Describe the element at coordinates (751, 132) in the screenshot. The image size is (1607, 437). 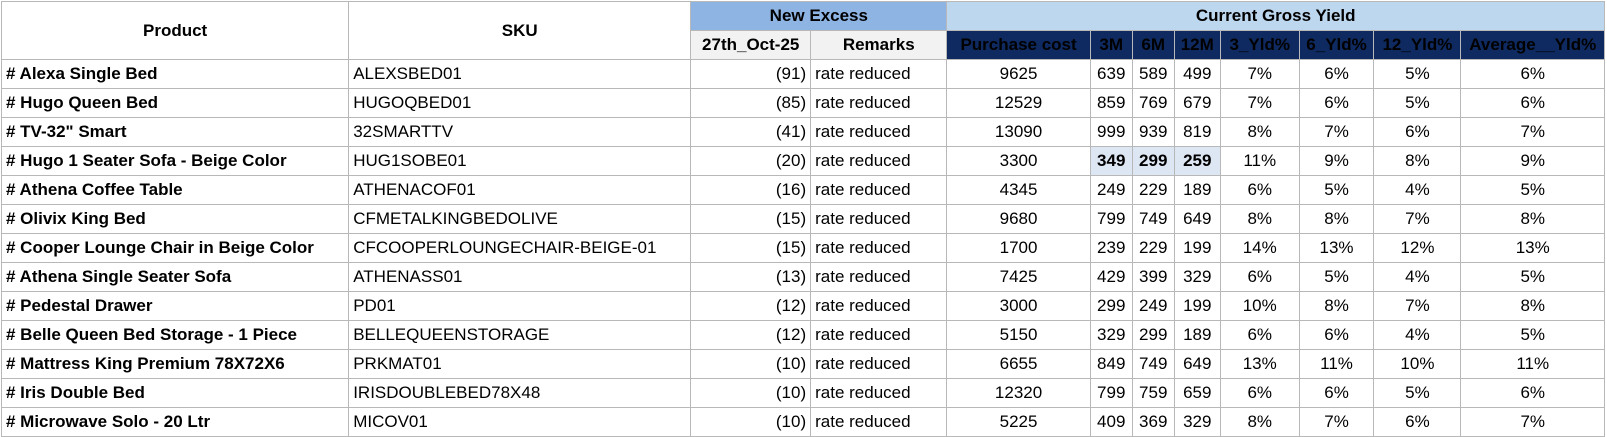
I see `cell-excess: (41)` at that location.